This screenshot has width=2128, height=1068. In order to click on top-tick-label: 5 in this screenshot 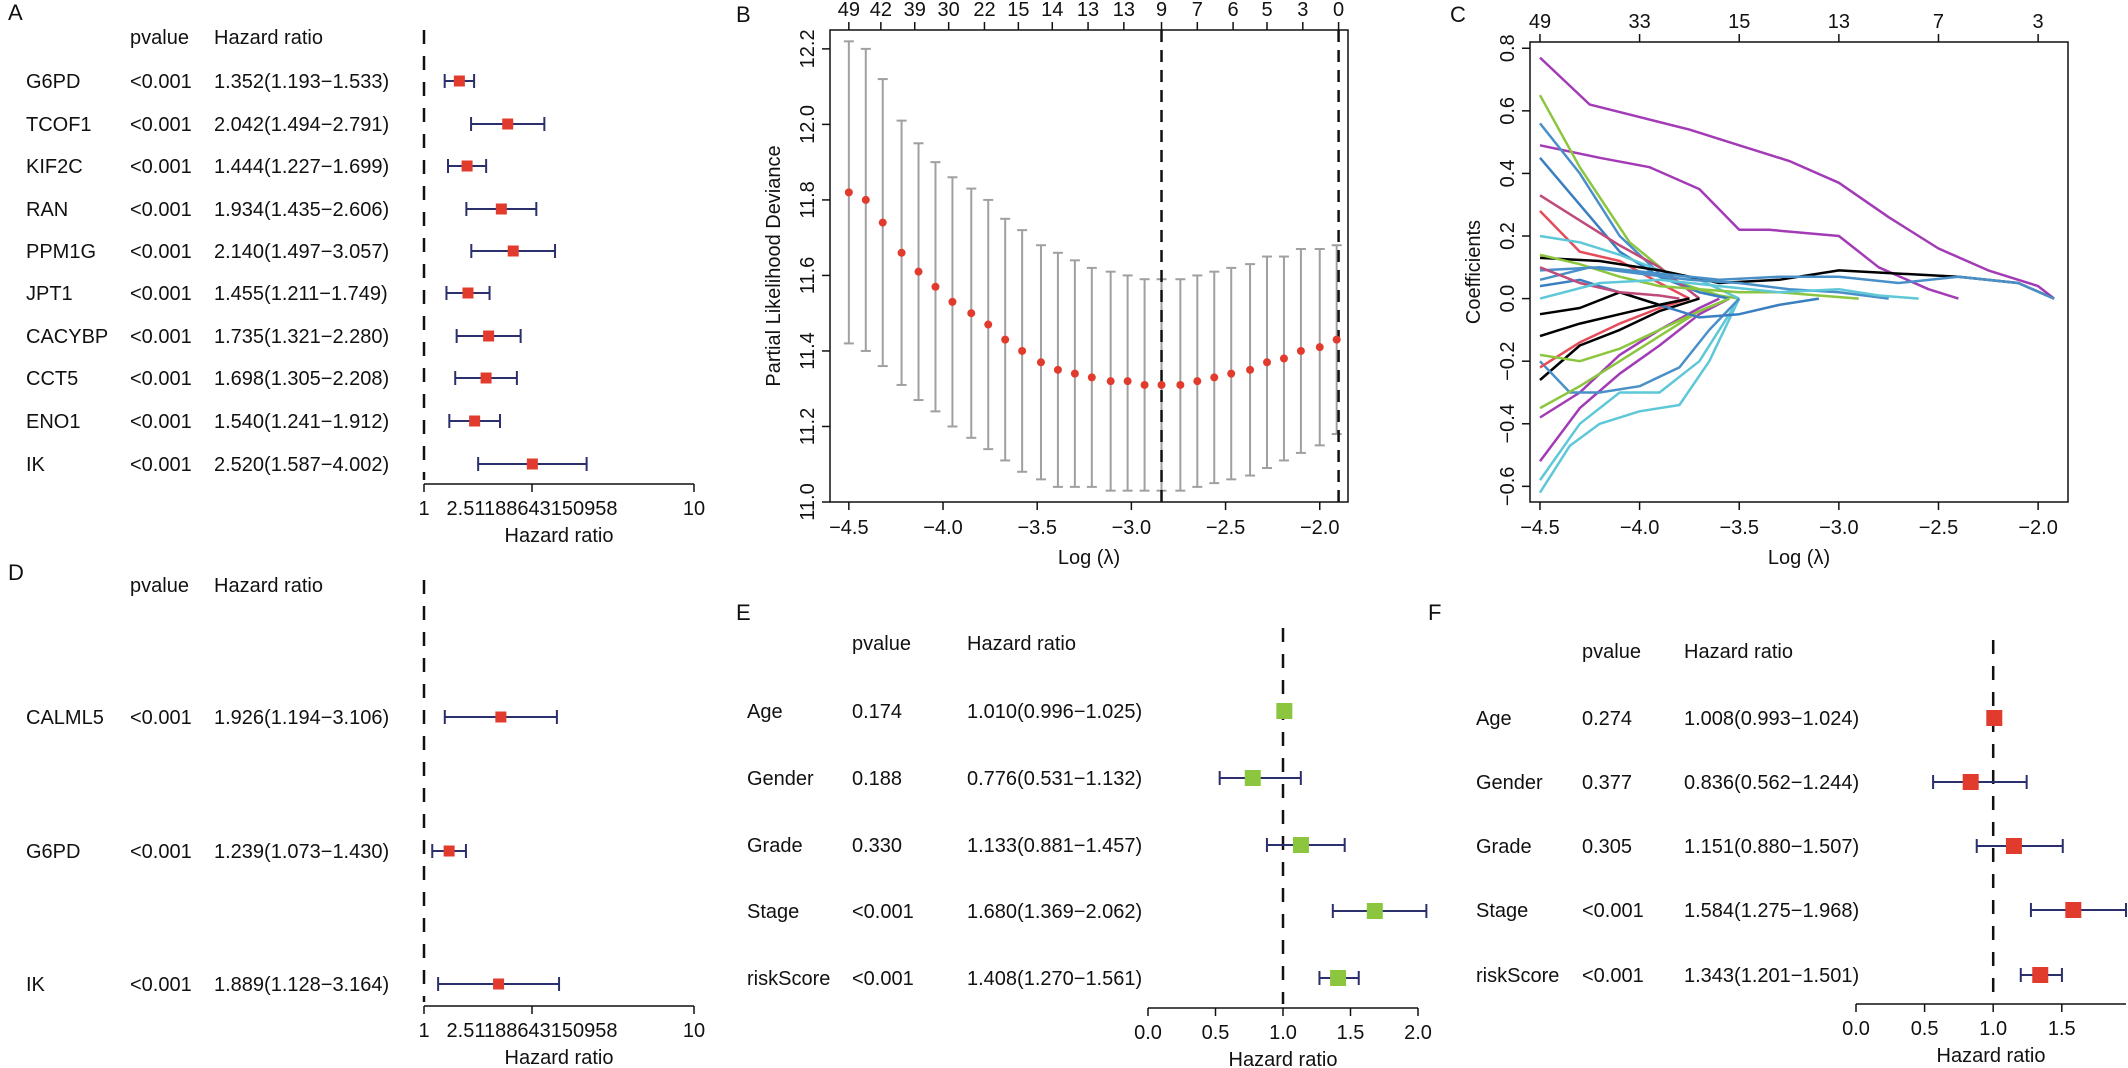, I will do `click(1266, 10)`.